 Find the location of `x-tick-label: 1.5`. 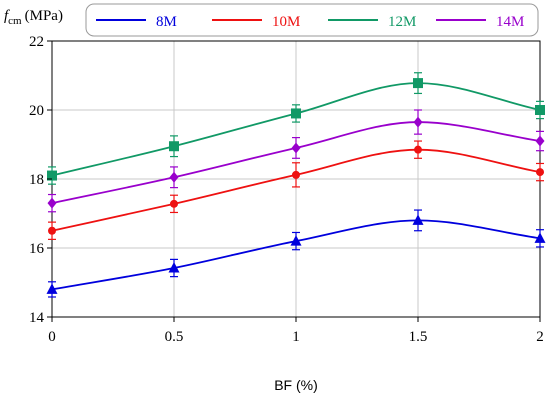

x-tick-label: 1.5 is located at coordinates (418, 337).